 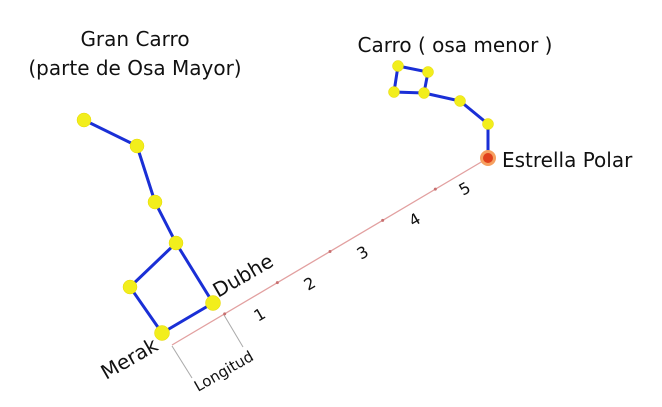 I want to click on dubhe-label: Dubhe, so click(x=243, y=276).